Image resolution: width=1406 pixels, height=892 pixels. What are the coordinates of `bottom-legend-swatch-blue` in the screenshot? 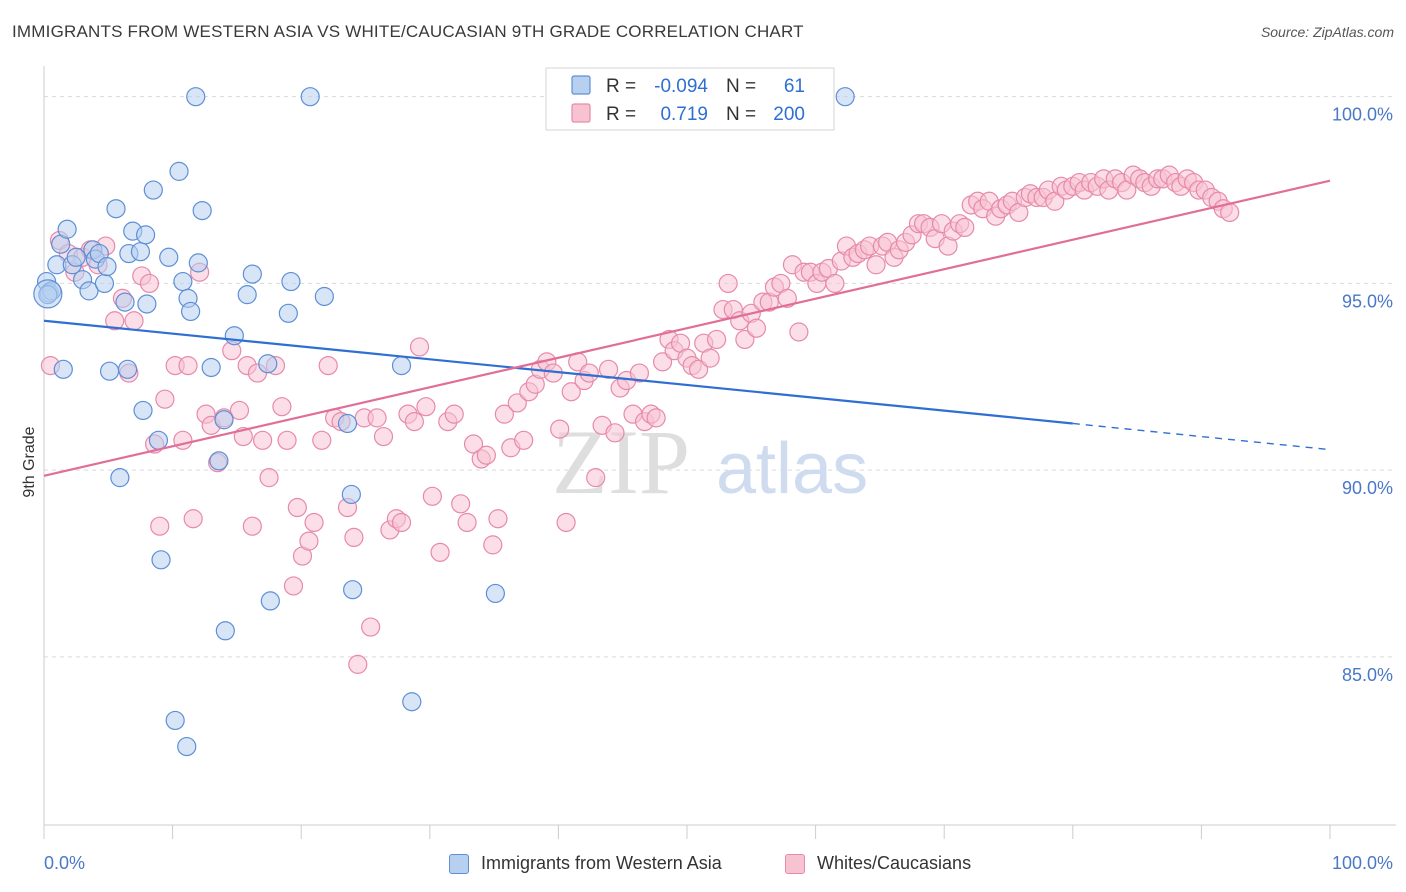 It's located at (459, 863).